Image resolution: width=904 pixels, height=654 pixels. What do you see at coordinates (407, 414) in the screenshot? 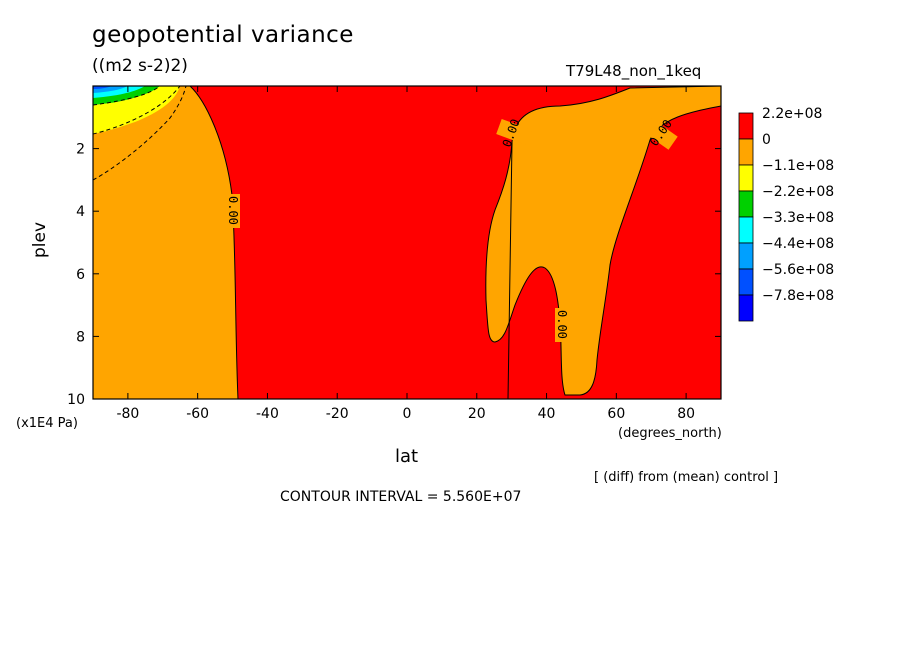
I see `x-tick-label: 0` at bounding box center [407, 414].